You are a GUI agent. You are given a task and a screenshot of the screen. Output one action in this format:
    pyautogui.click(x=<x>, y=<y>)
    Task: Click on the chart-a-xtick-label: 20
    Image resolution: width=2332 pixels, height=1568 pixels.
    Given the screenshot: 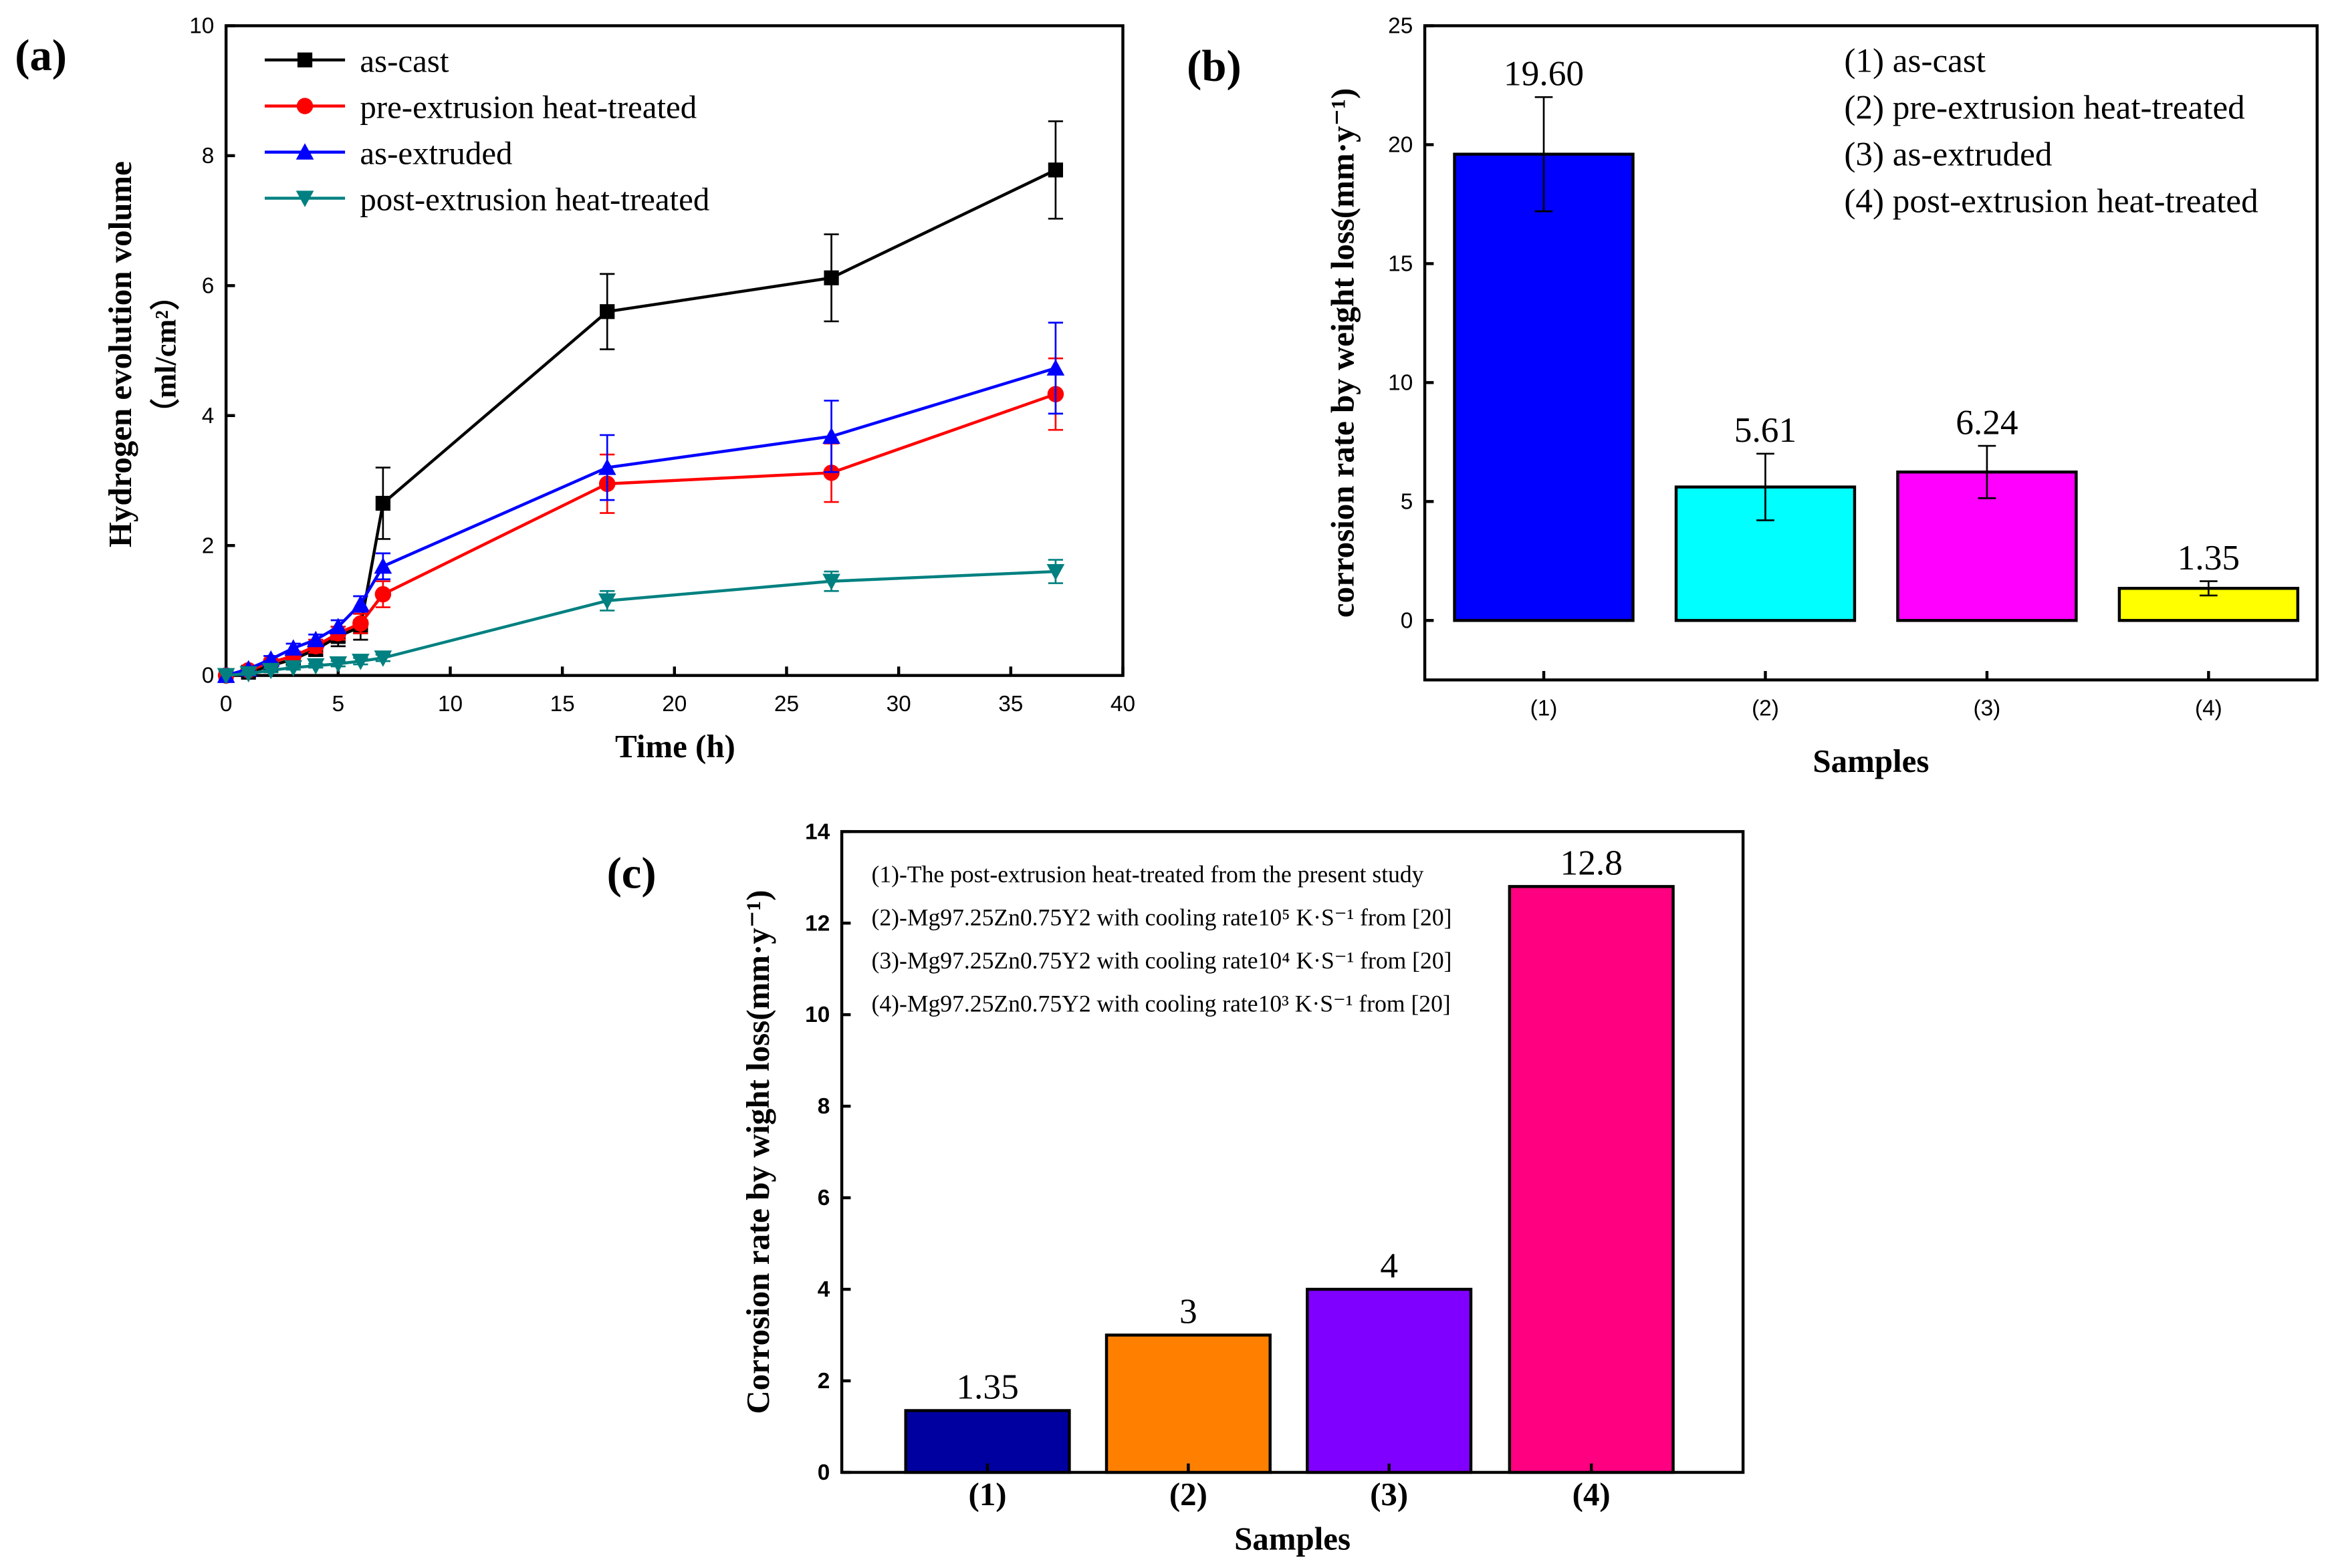 What is the action you would take?
    pyautogui.click(x=675, y=704)
    